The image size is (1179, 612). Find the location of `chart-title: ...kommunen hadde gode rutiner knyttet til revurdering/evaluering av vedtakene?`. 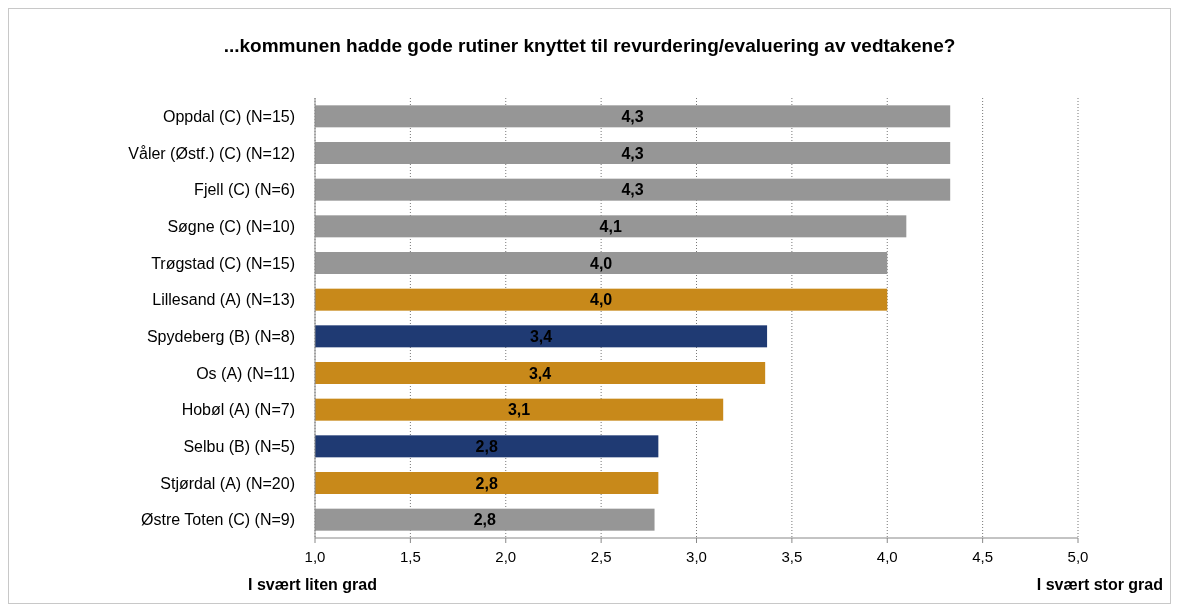

chart-title: ...kommunen hadde gode rutiner knyttet til revurdering/evaluering av vedtakene? is located at coordinates (589, 45).